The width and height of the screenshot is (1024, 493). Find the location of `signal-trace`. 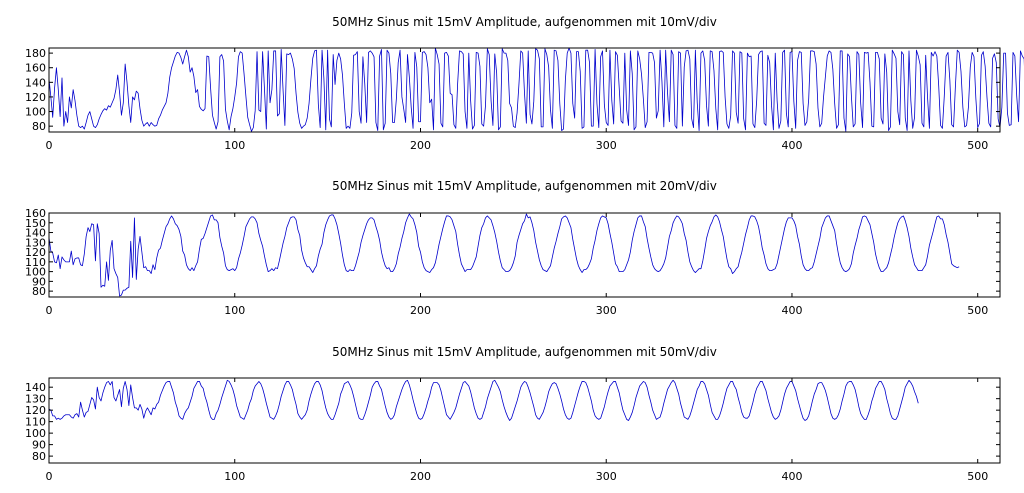

signal-trace is located at coordinates (483, 400).